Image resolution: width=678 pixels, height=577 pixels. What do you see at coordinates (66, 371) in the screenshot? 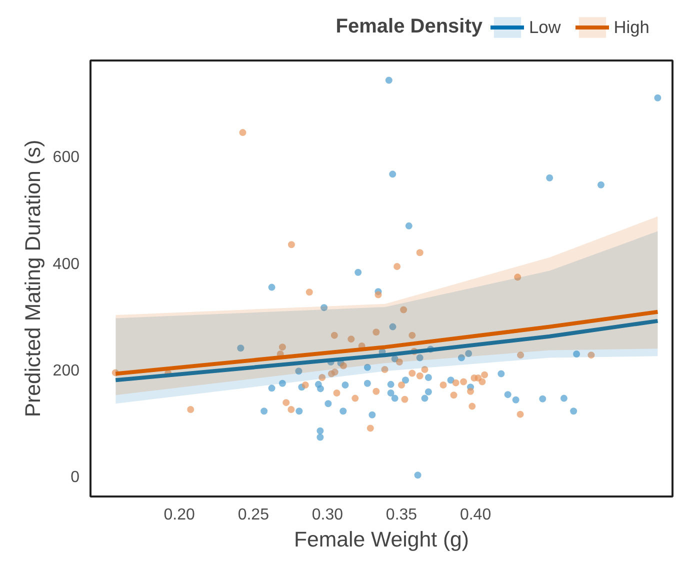
I see `y-tick-label: 200` at bounding box center [66, 371].